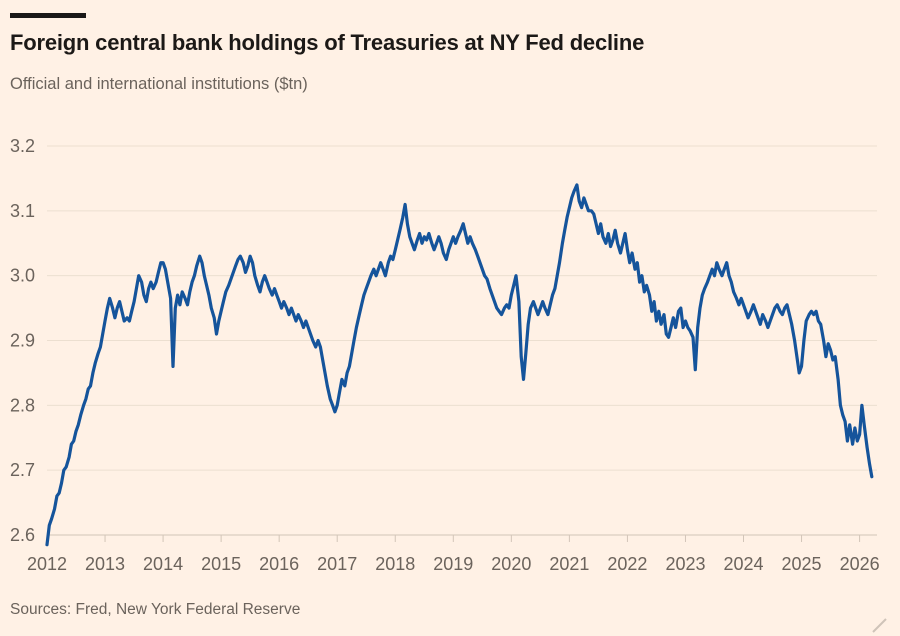 This screenshot has width=900, height=636. What do you see at coordinates (22, 276) in the screenshot?
I see `y-tick-label: 3.0` at bounding box center [22, 276].